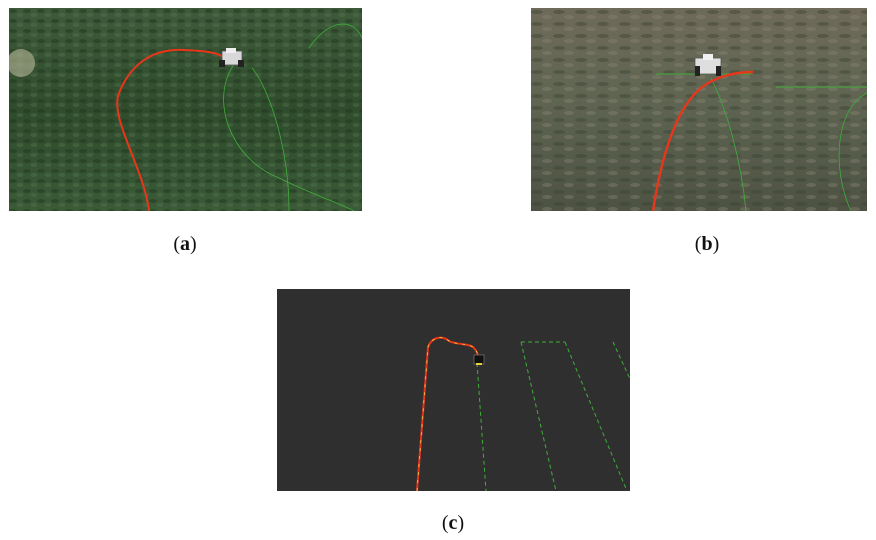 Image resolution: width=876 pixels, height=540 pixels. What do you see at coordinates (707, 244) in the screenshot?
I see `caption-b: (b)` at bounding box center [707, 244].